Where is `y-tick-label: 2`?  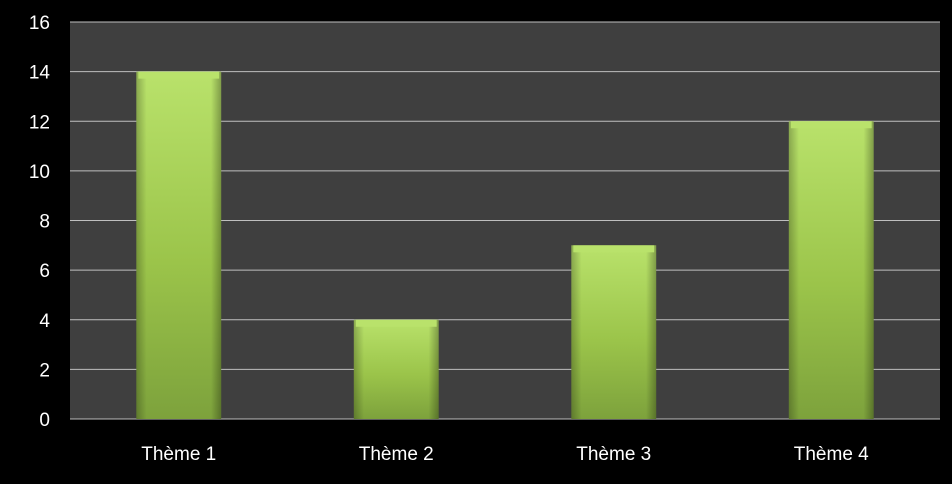
y-tick-label: 2 is located at coordinates (44, 370).